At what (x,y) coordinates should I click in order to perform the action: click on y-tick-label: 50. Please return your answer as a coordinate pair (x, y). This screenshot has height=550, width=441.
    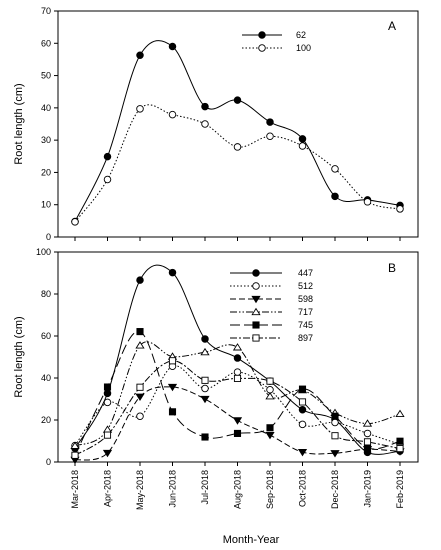
    Looking at the image, I should click on (46, 76).